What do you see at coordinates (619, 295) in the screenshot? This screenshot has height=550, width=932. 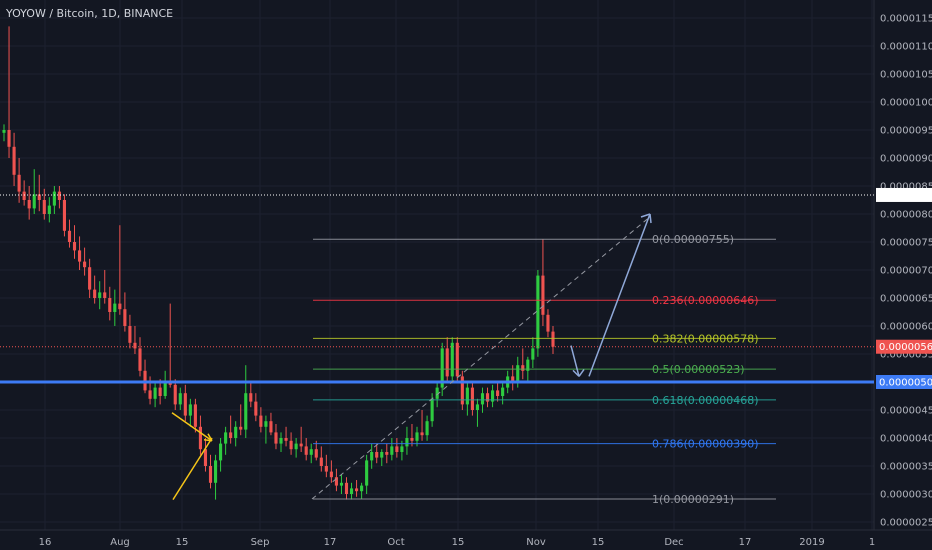 I see `projection-arrow-up` at bounding box center [619, 295].